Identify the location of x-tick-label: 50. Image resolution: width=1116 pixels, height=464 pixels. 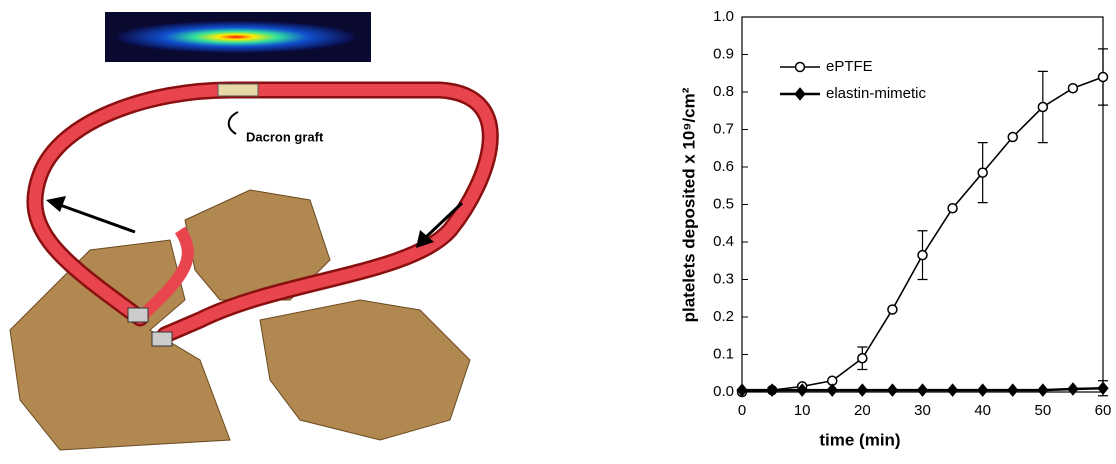
(1042, 410).